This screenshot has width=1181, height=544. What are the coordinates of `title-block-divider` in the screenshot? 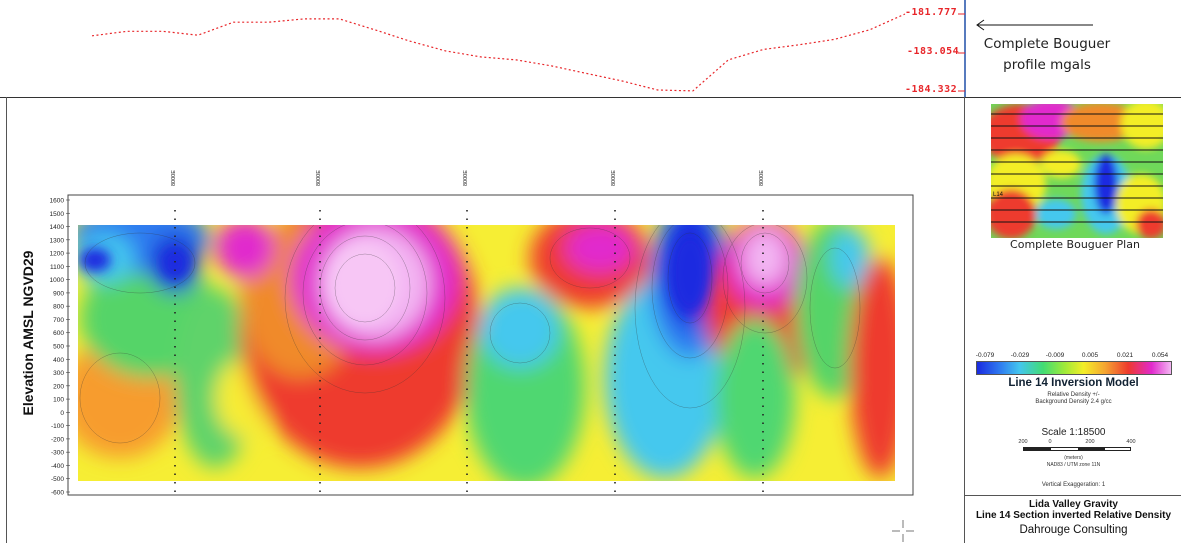 It's located at (1072, 495).